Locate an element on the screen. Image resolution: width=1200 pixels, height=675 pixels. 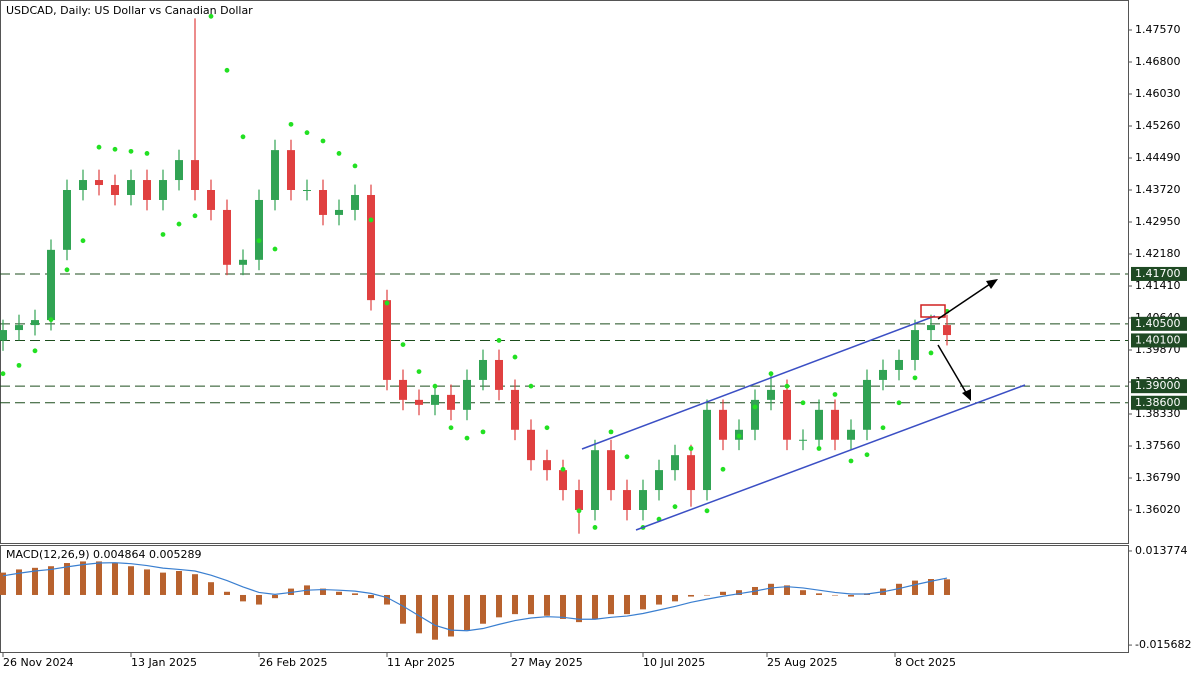
macd-label: MACD(12,26,9) 0.004864 0.005289 is located at coordinates (104, 554).